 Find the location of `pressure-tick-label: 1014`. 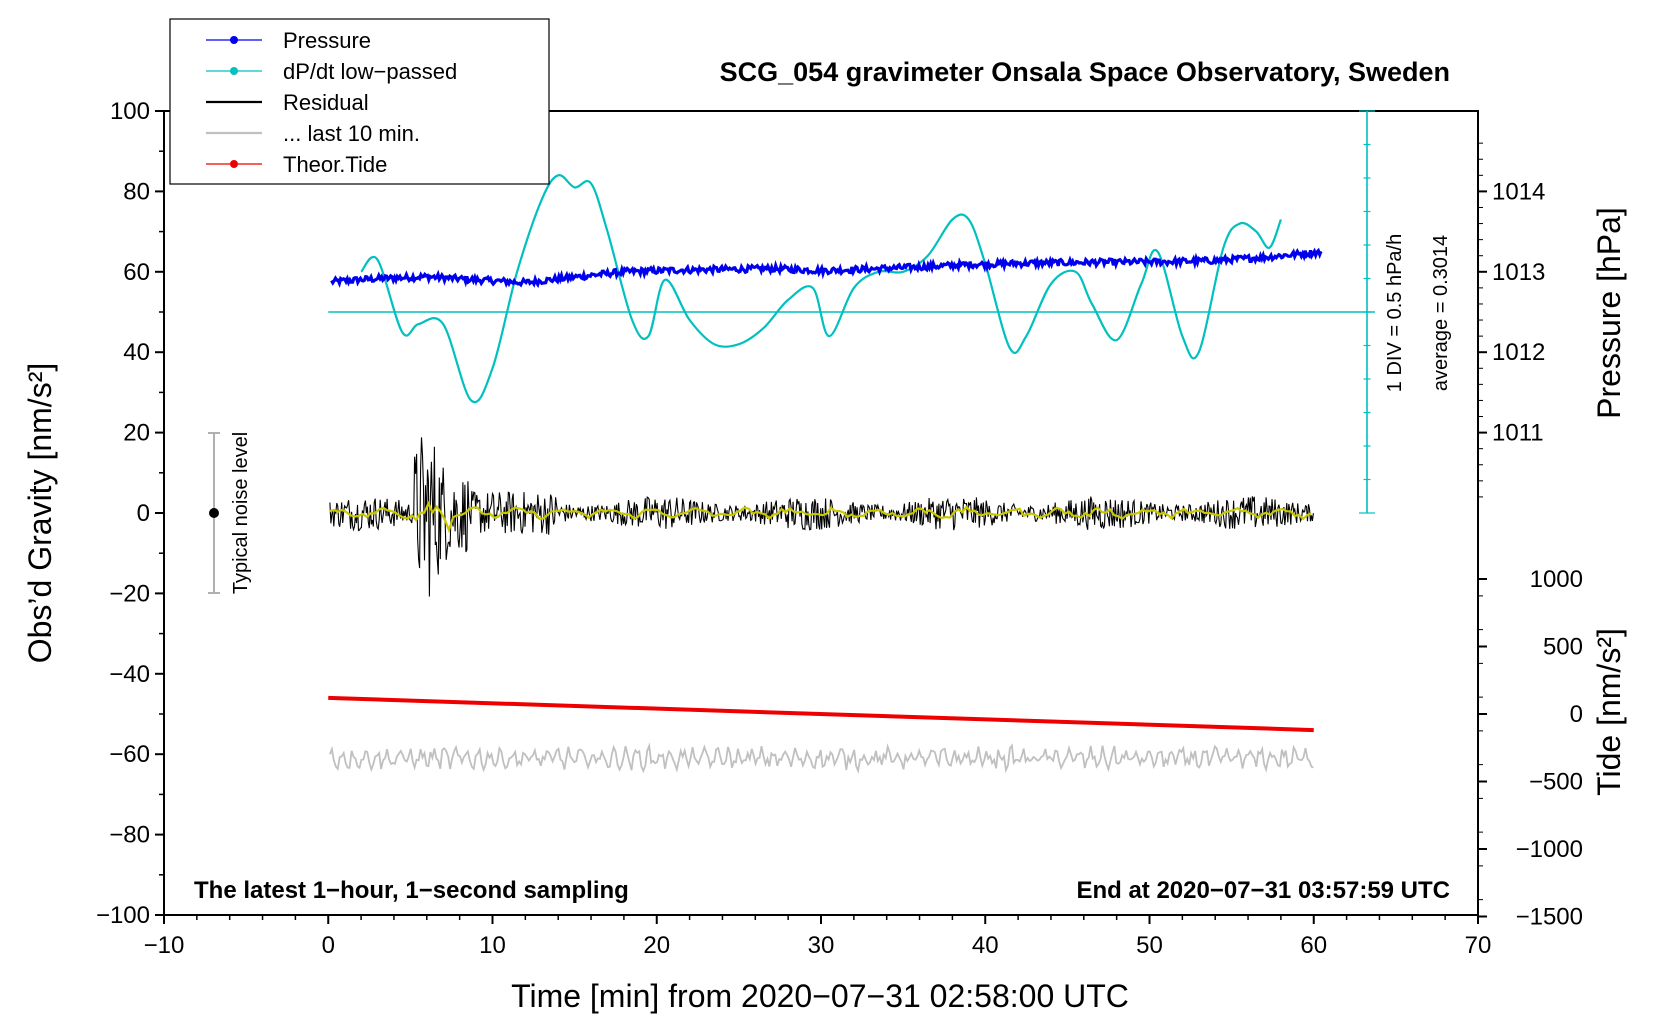

pressure-tick-label: 1014 is located at coordinates (1518, 191).